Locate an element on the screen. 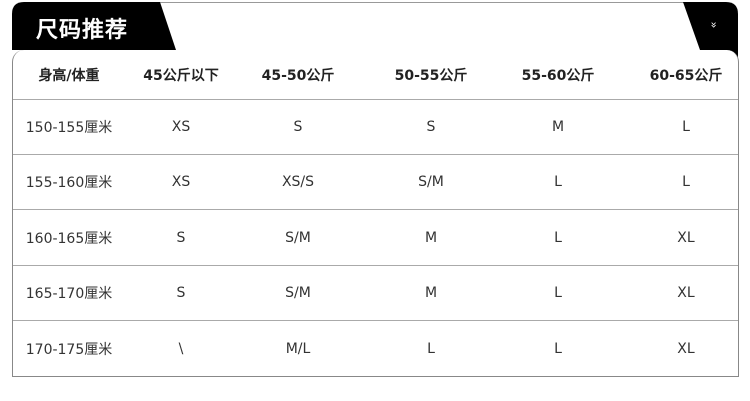  column-header: 50-55公斤 is located at coordinates (431, 75).